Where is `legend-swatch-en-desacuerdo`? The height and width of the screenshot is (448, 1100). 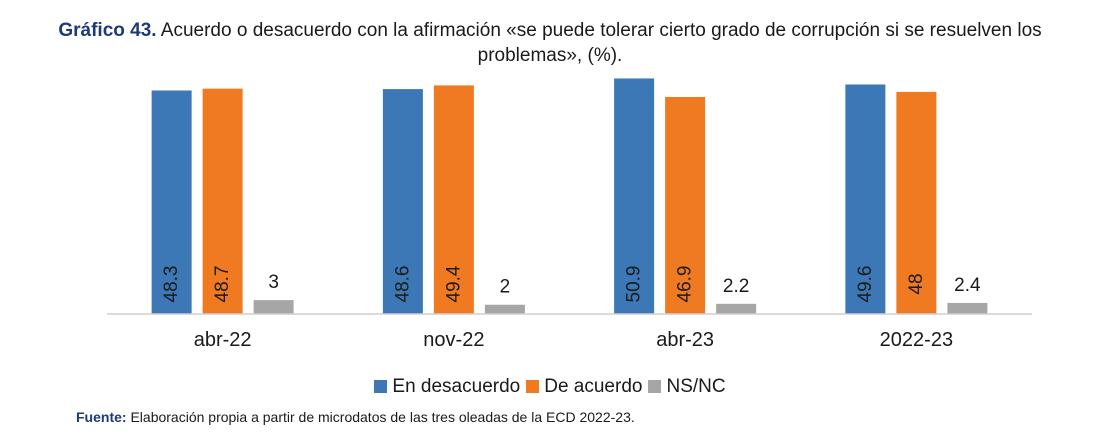 legend-swatch-en-desacuerdo is located at coordinates (381, 386).